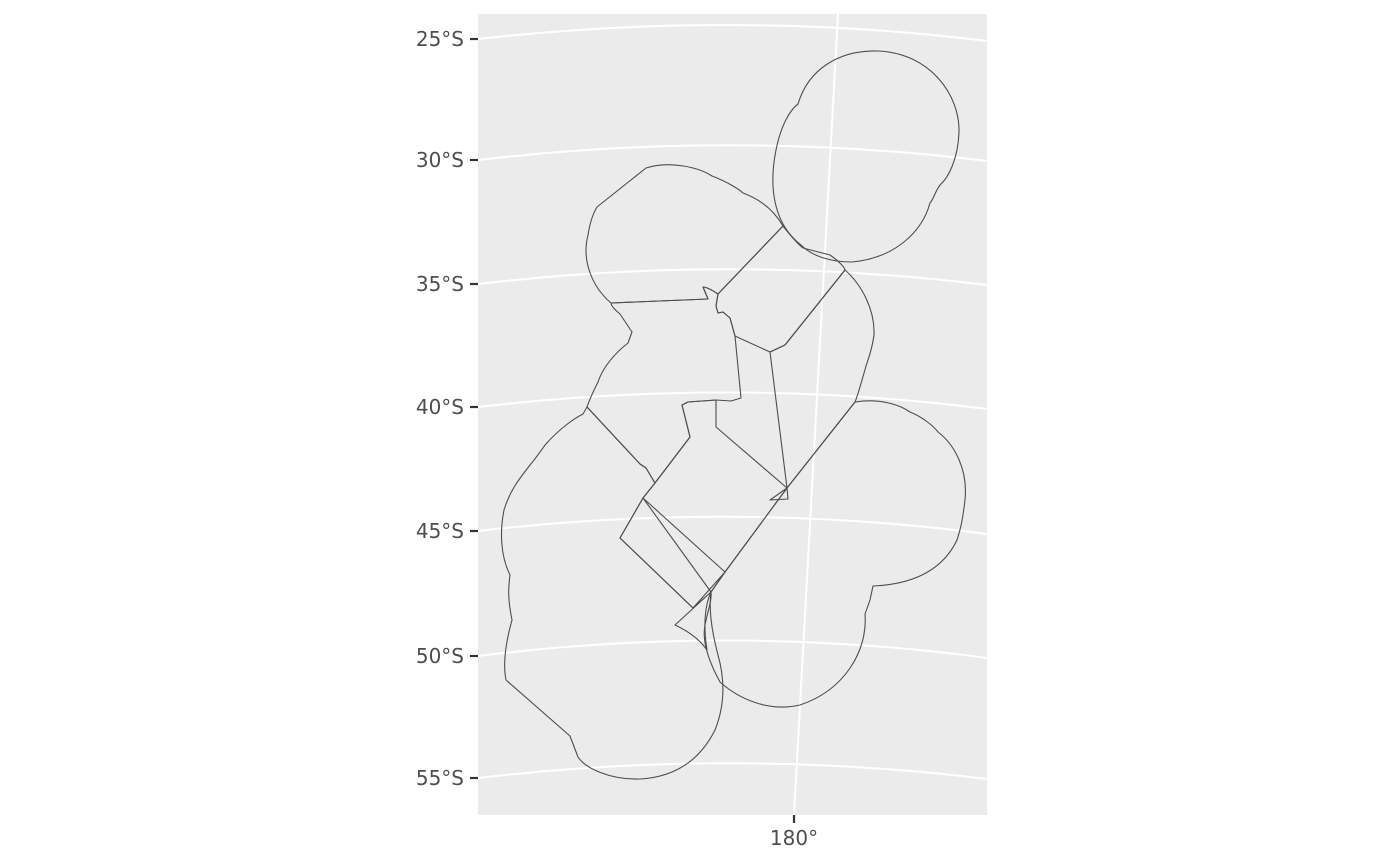  What do you see at coordinates (440, 39) in the screenshot?
I see `y-tick-label: 25°S` at bounding box center [440, 39].